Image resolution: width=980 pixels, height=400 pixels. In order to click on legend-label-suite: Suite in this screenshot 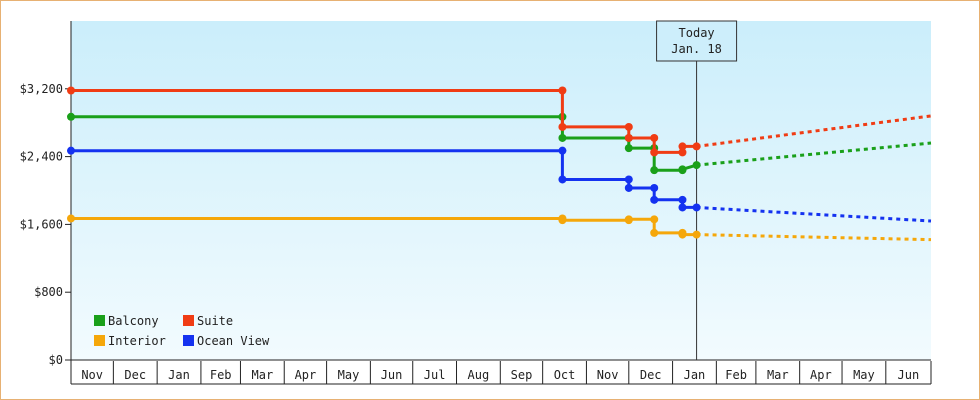, I will do `click(215, 321)`.